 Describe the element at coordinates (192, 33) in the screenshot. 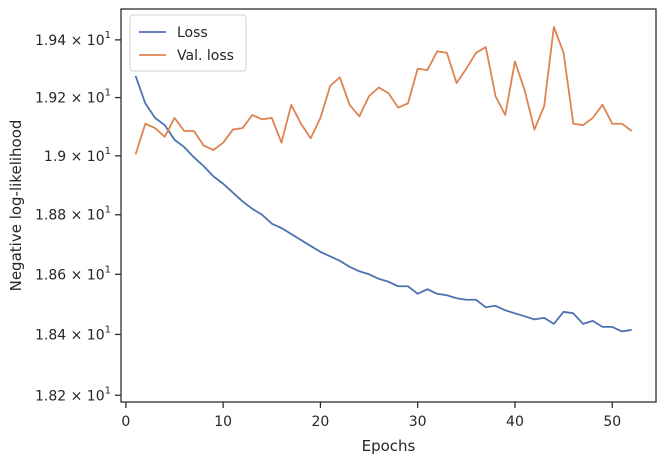

I see `legend-label: Loss` at that location.